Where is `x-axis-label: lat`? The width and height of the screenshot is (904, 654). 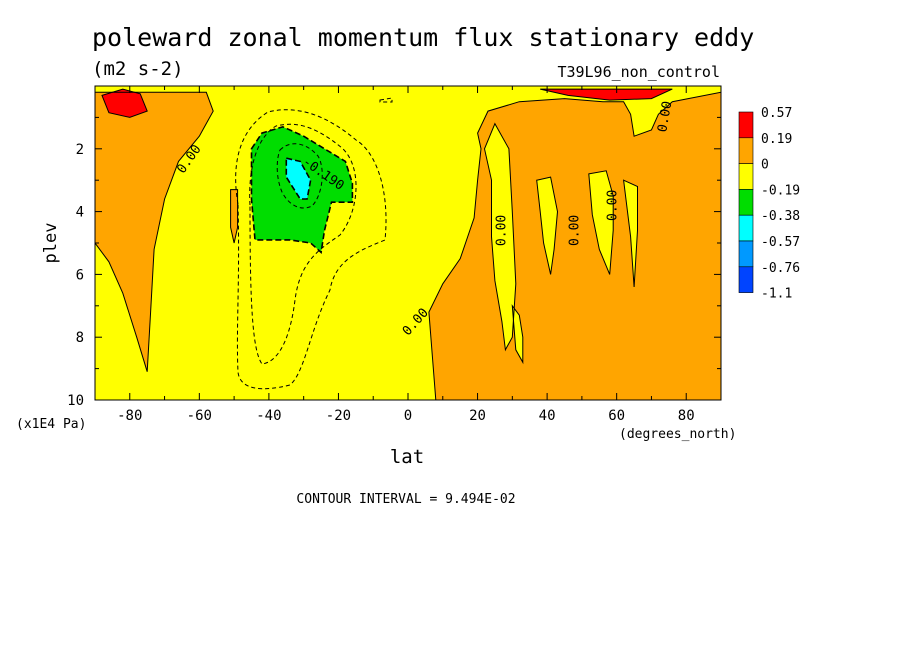 x-axis-label: lat is located at coordinates (407, 457).